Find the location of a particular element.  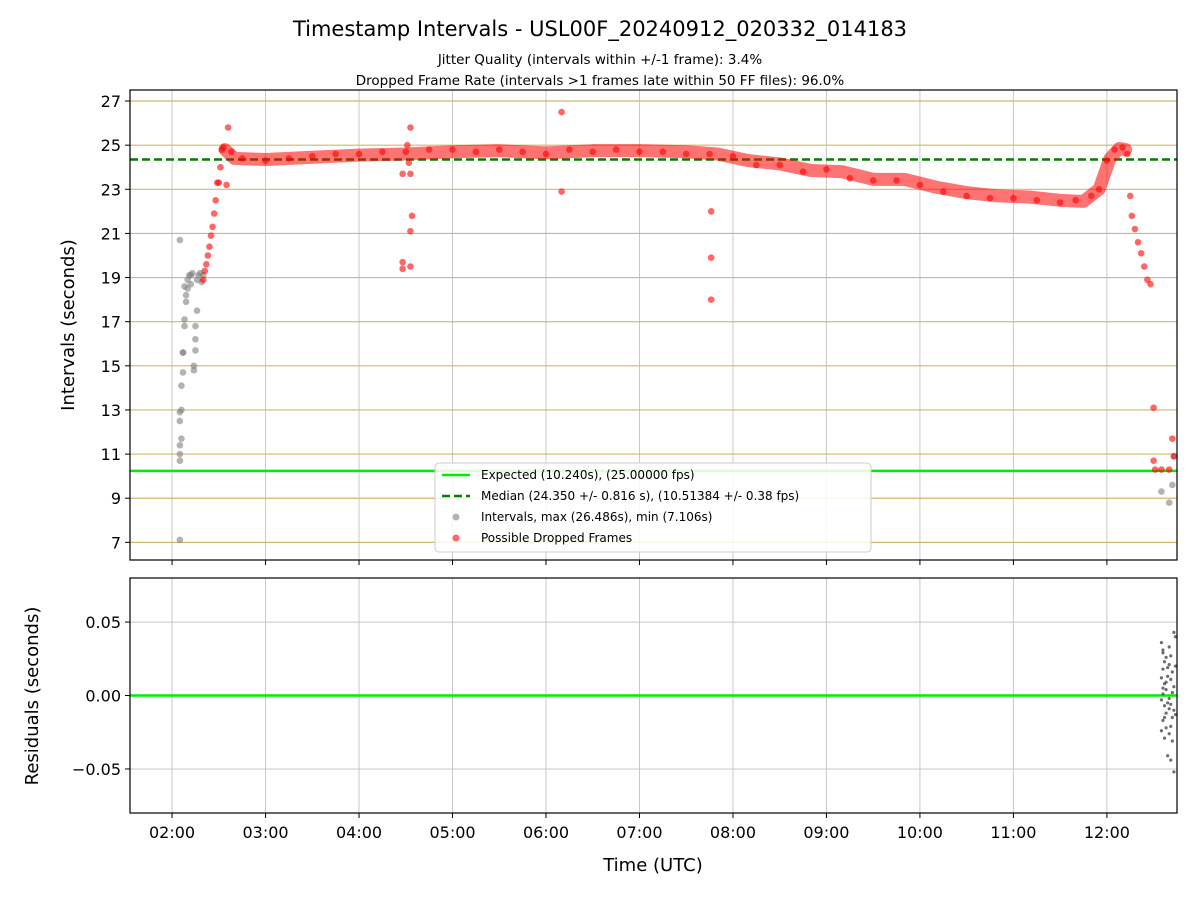

legend-intervals-swatch is located at coordinates (456, 517).